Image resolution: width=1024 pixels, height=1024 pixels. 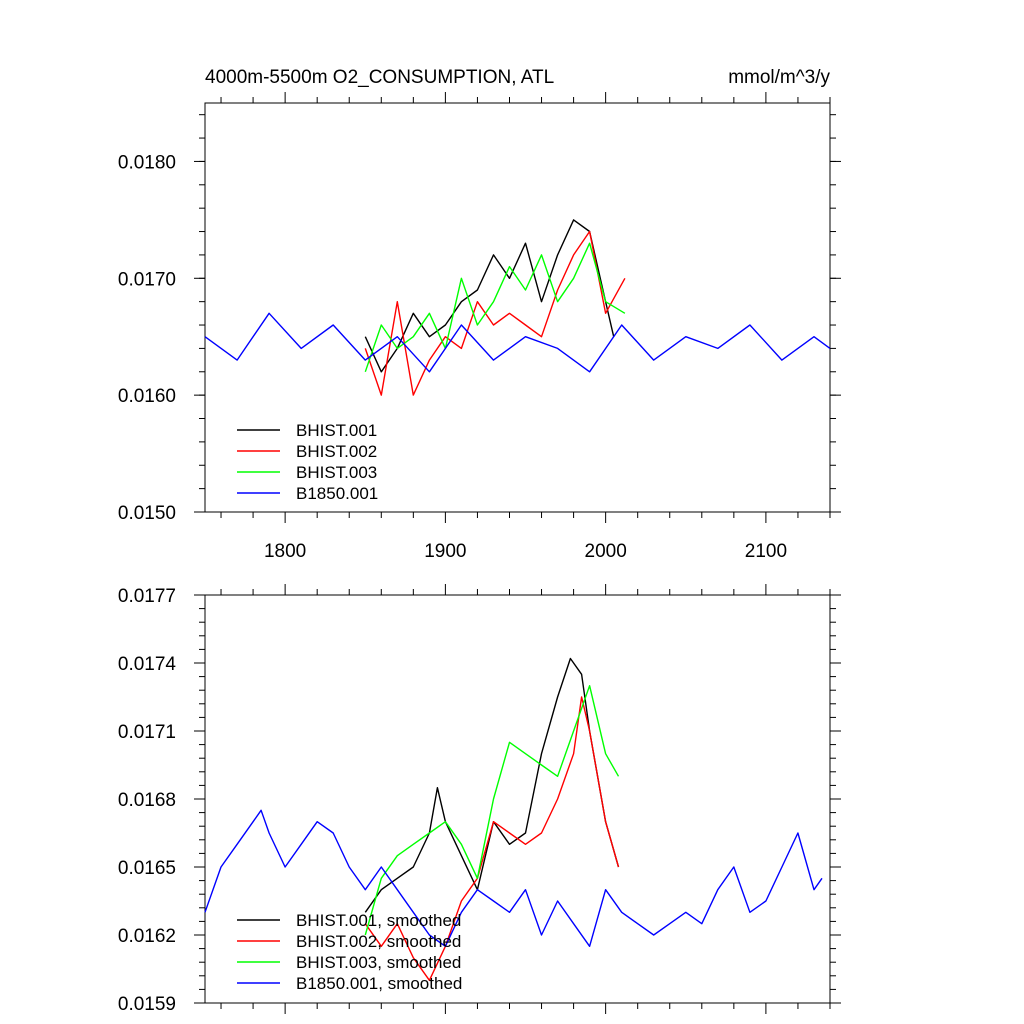 I want to click on top-y-tick-label: 0.0180, so click(x=147, y=162).